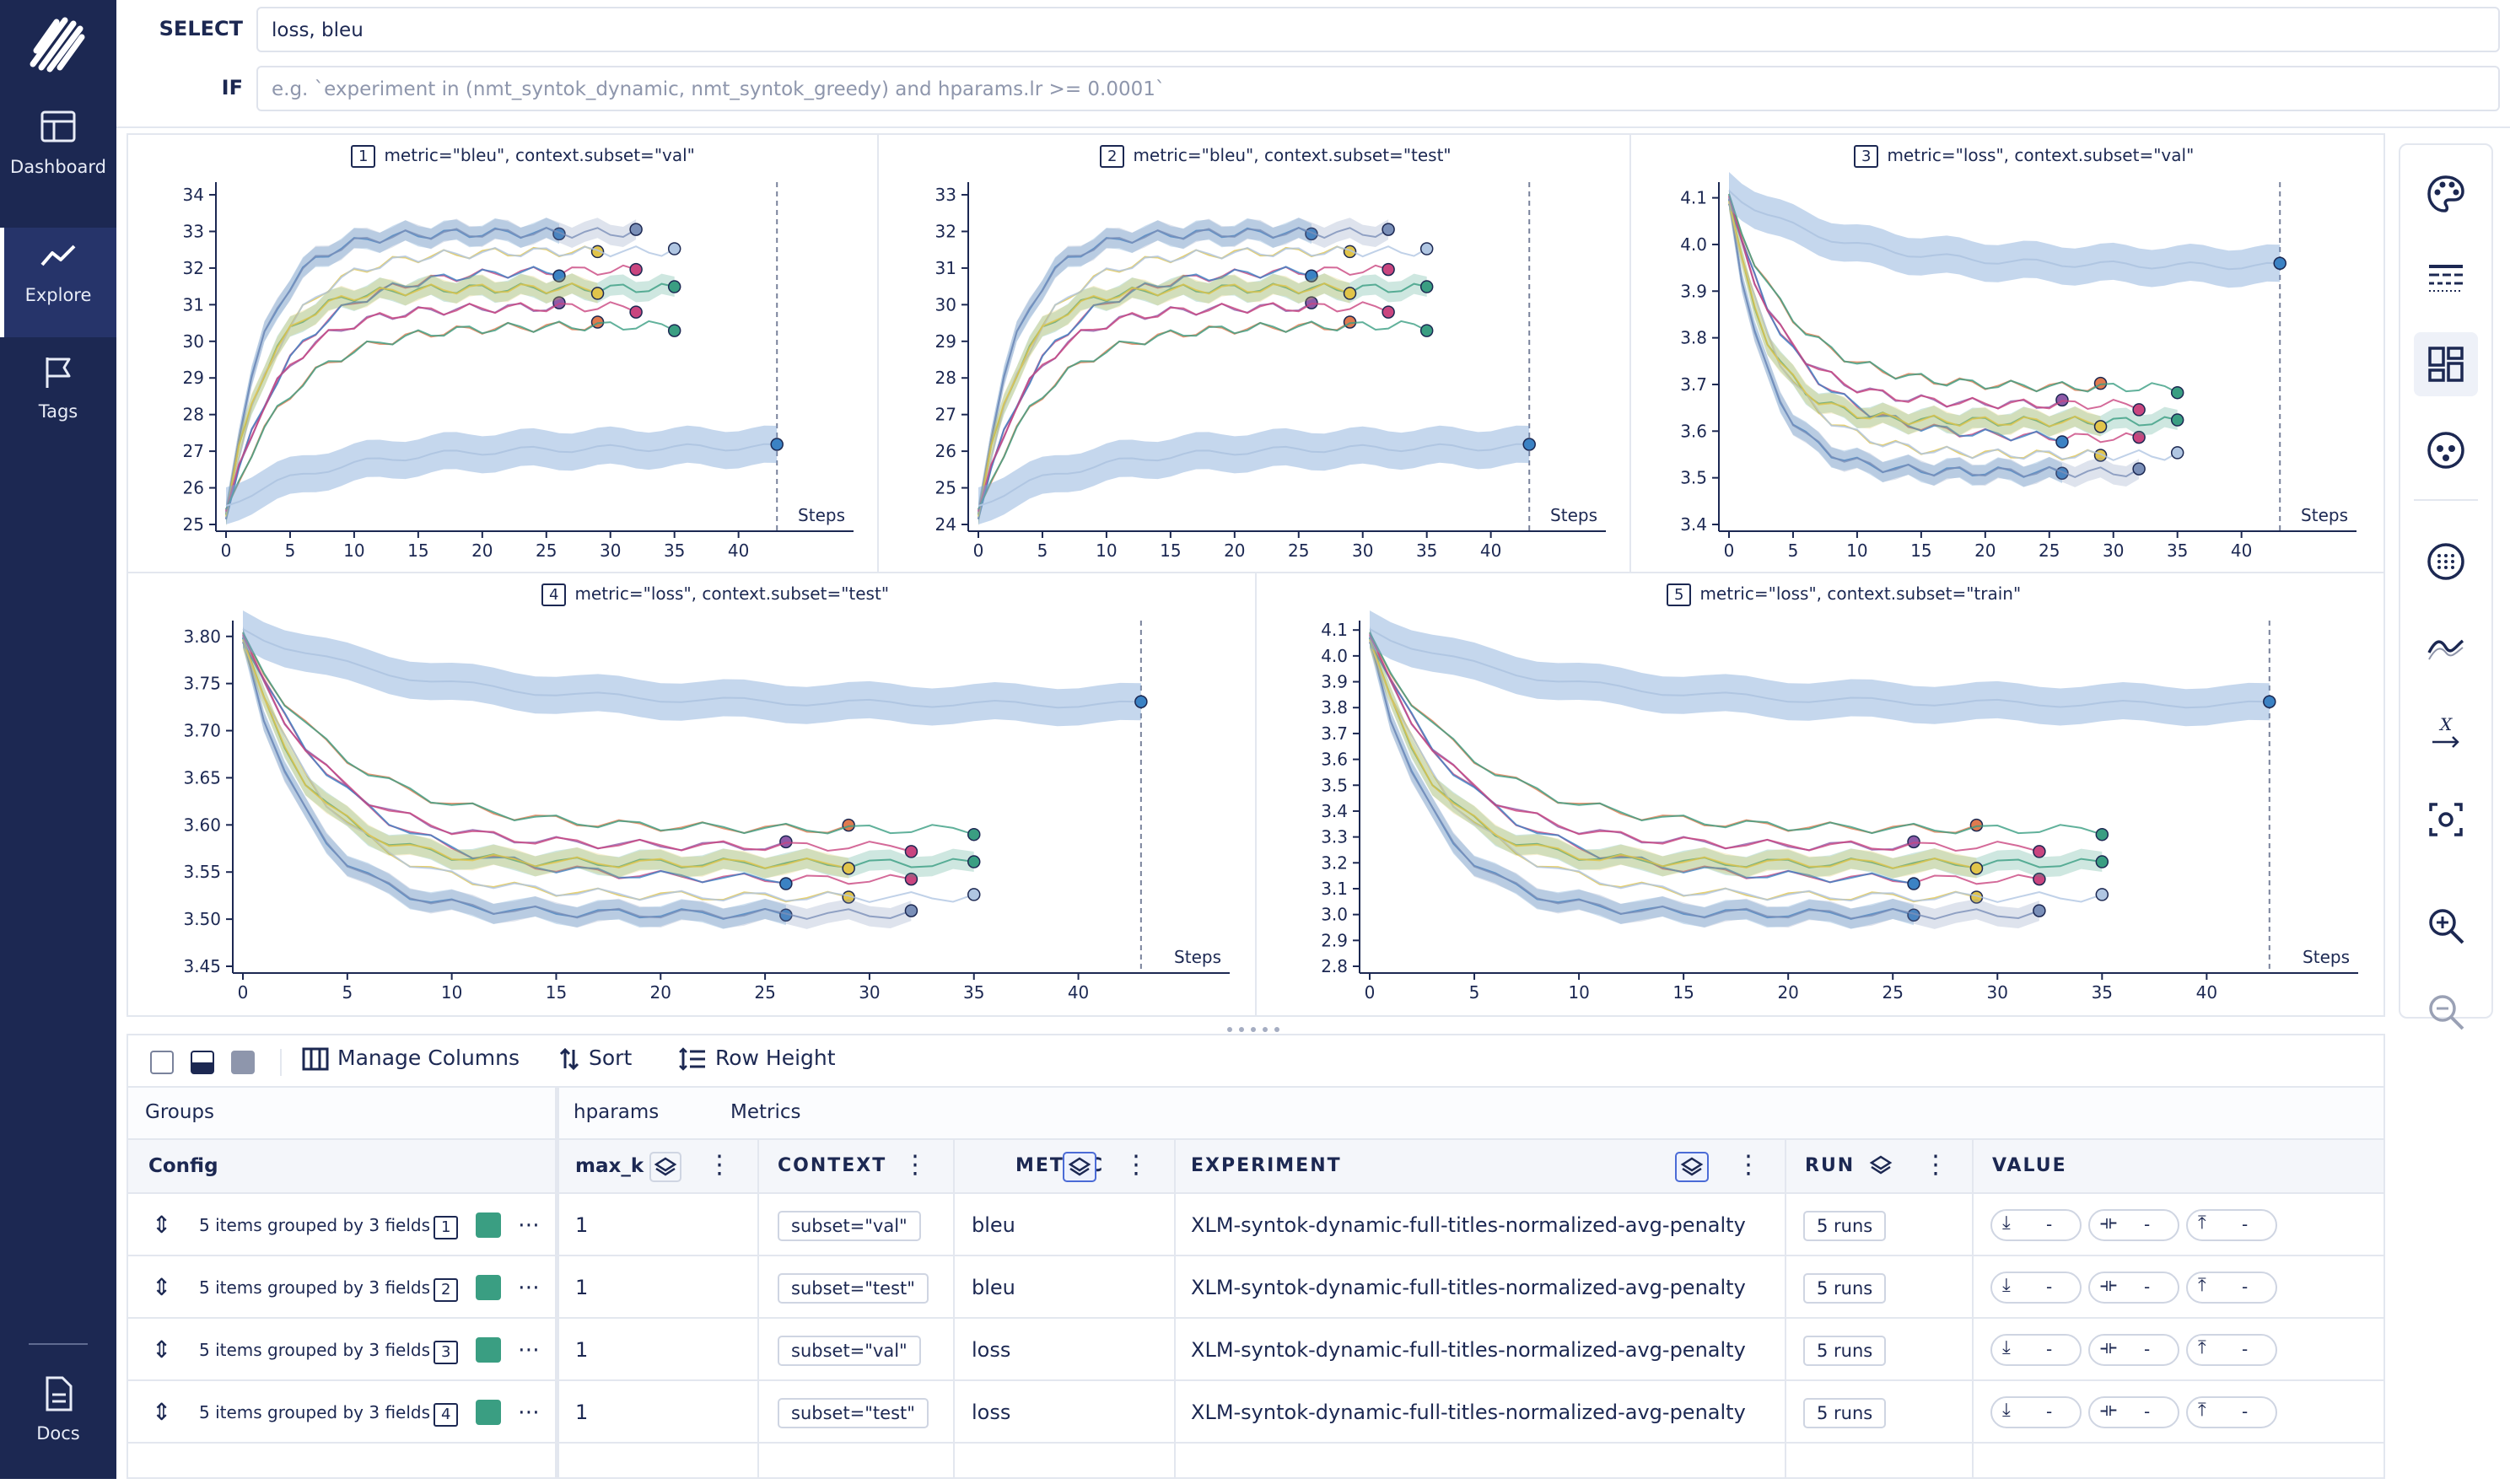 Image resolution: width=2510 pixels, height=1484 pixels. I want to click on row-height-button: Row Height, so click(757, 1061).